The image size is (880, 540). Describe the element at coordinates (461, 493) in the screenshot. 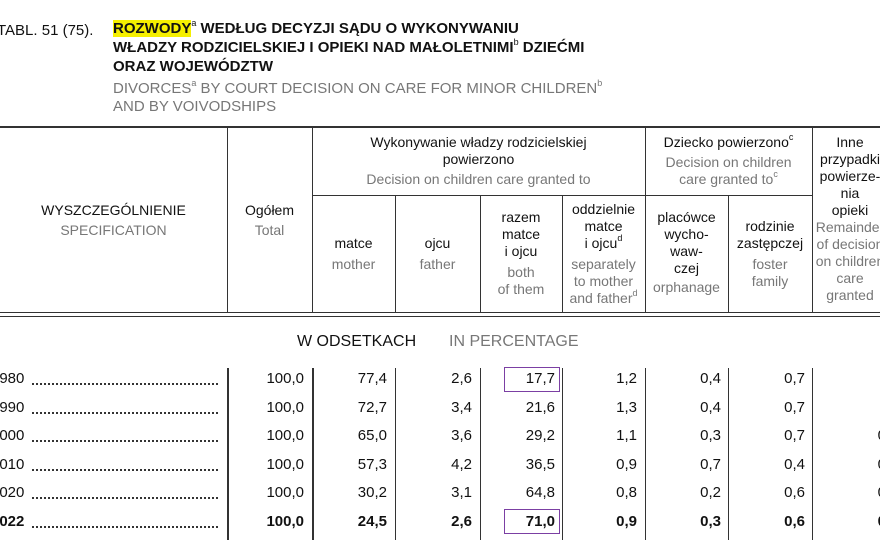

I see `cell-value: 3,1` at that location.